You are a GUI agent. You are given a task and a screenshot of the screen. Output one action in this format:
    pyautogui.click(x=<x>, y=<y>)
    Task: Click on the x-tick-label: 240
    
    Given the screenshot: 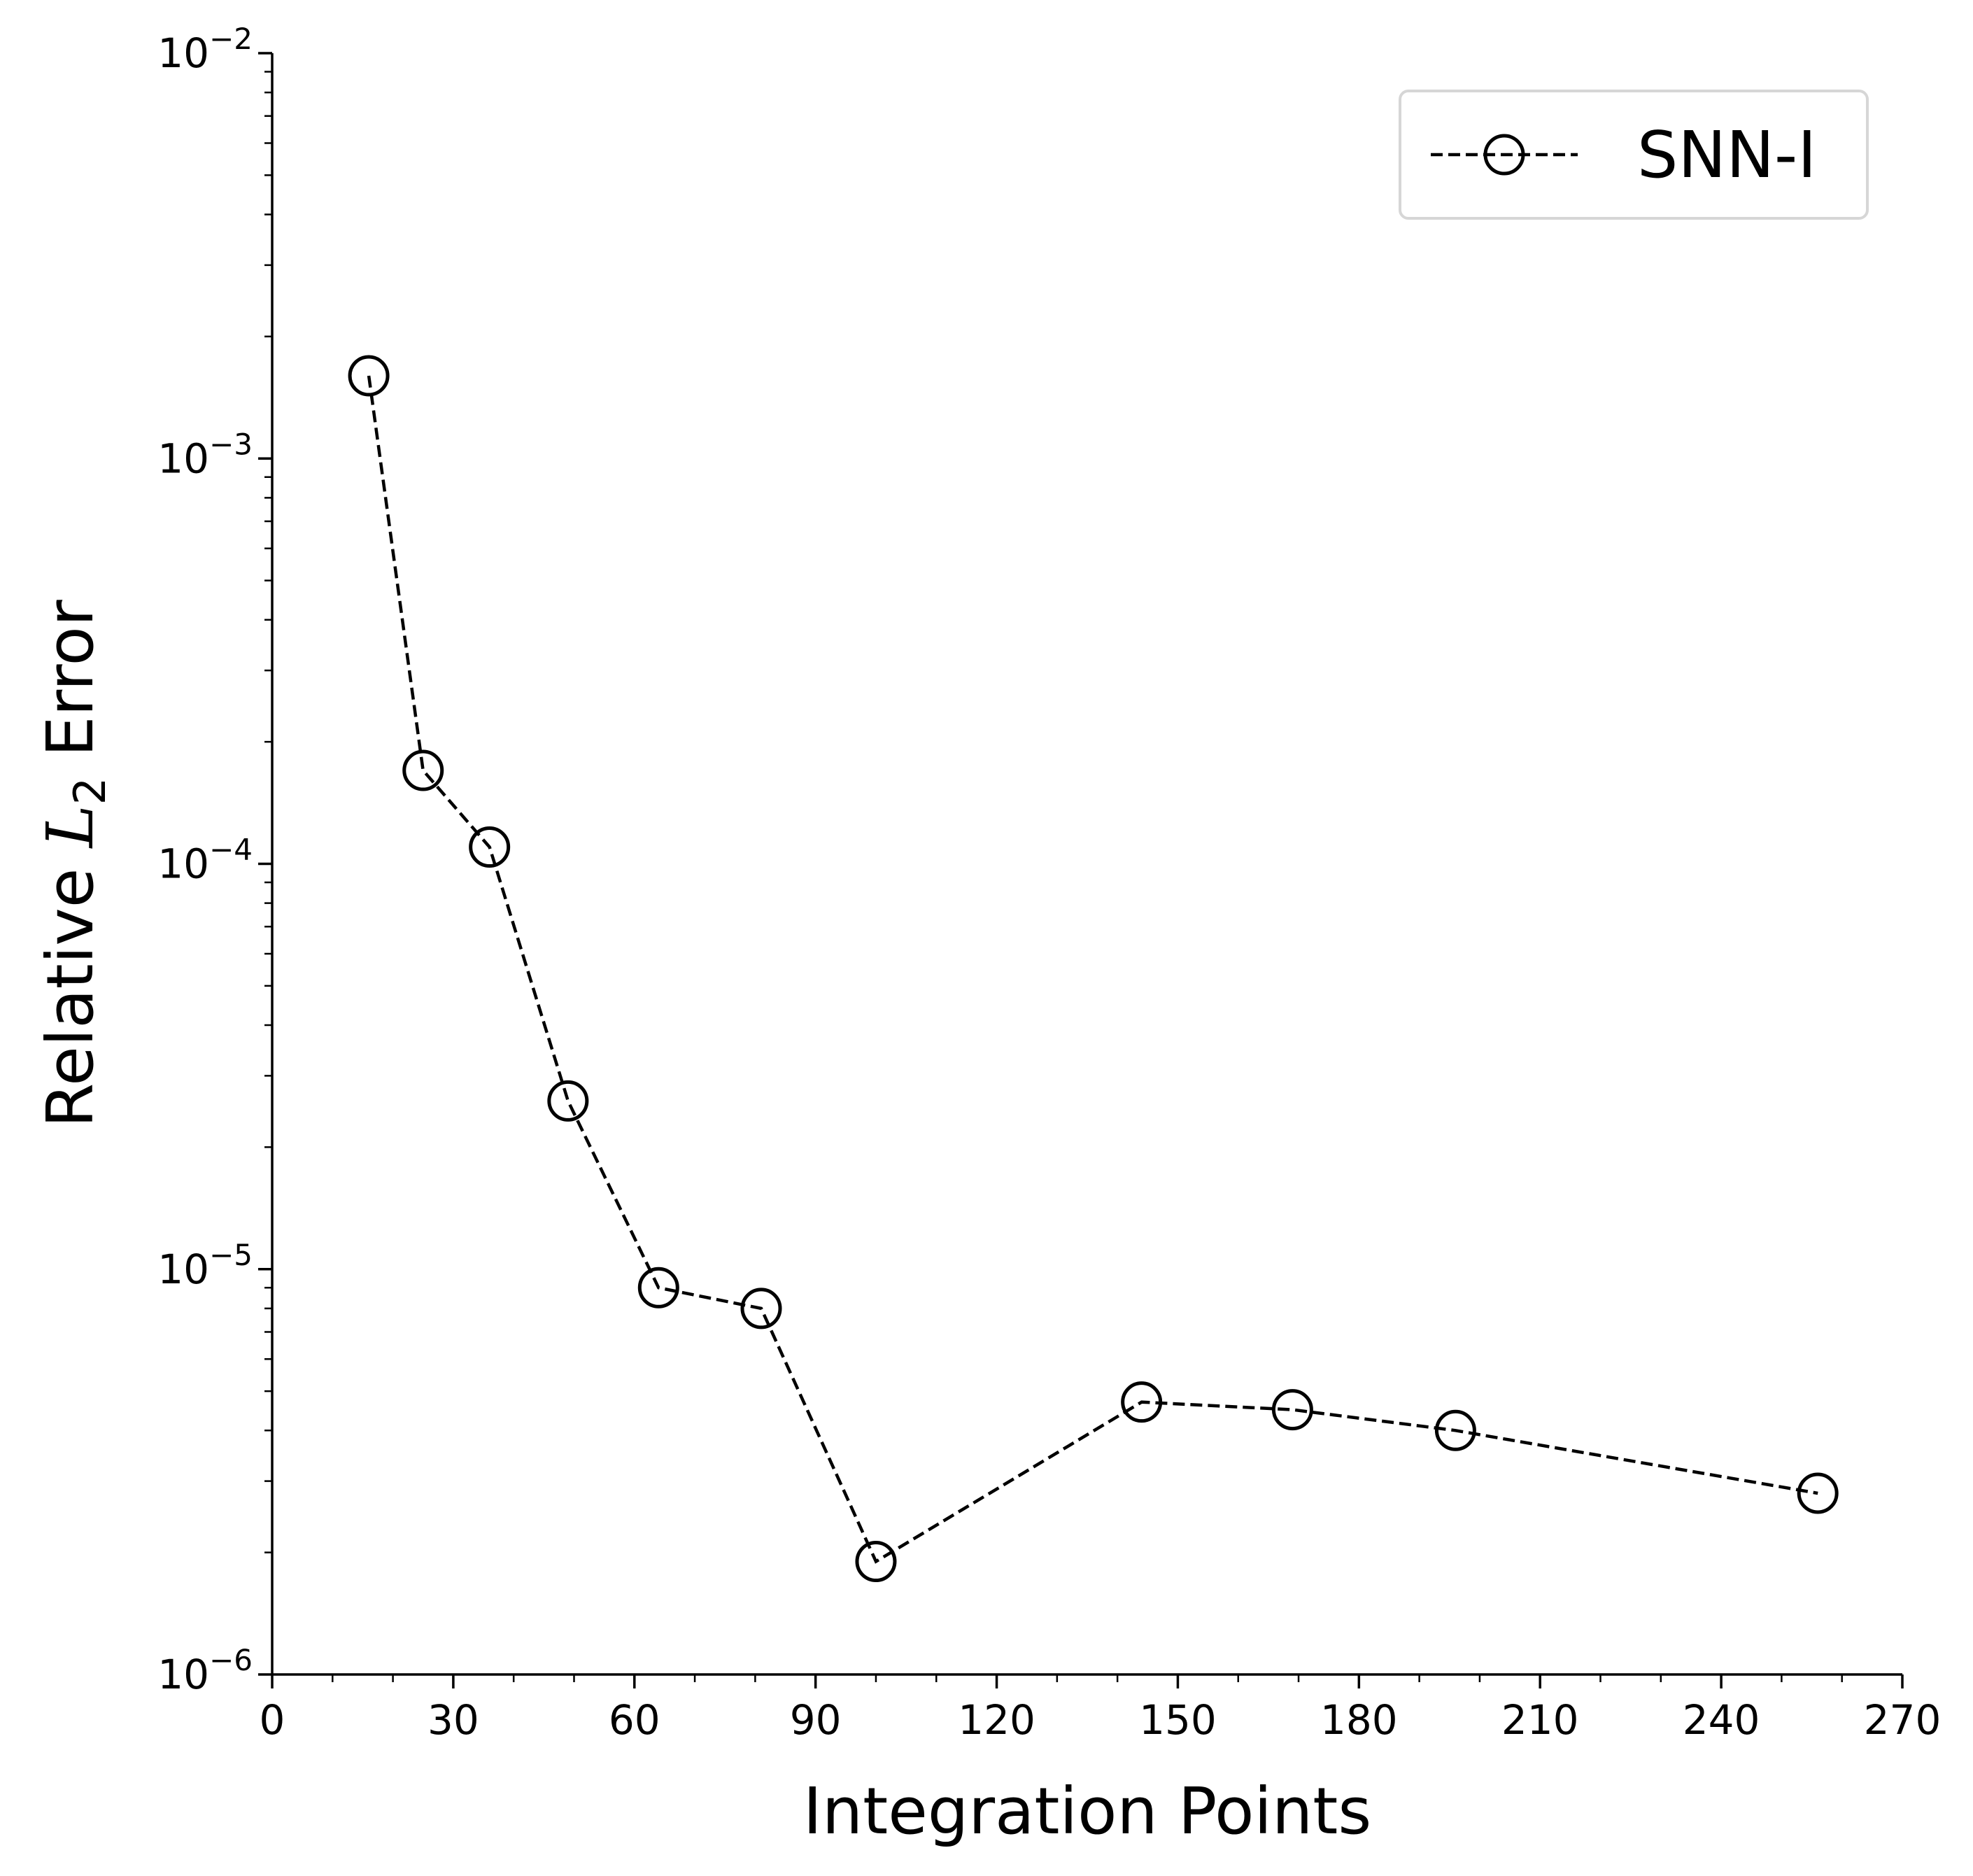 What is the action you would take?
    pyautogui.click(x=1721, y=1720)
    